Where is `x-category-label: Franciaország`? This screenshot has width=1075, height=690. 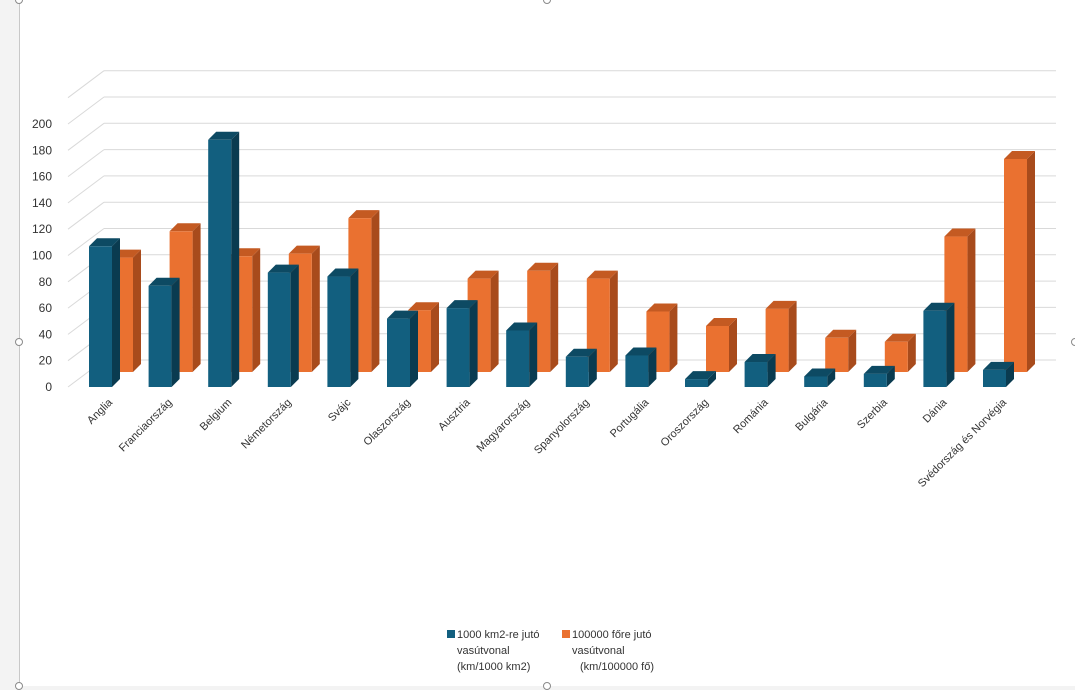
x-category-label: Franciaország is located at coordinates (146, 426).